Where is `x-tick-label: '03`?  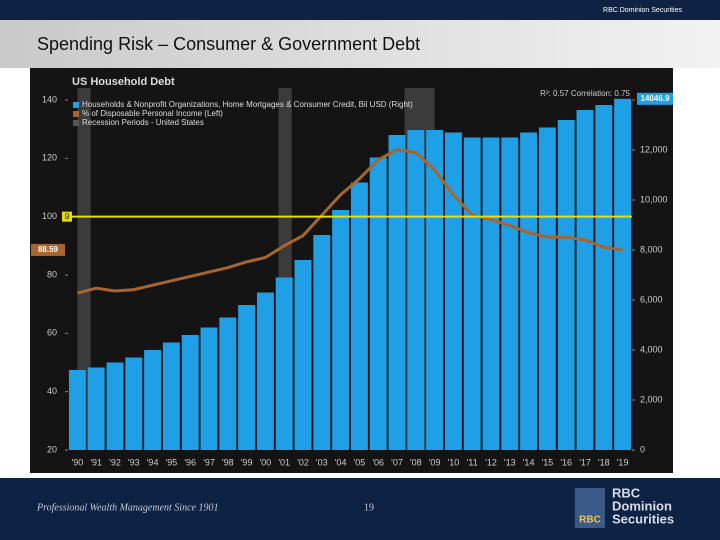
x-tick-label: '03 is located at coordinates (322, 462).